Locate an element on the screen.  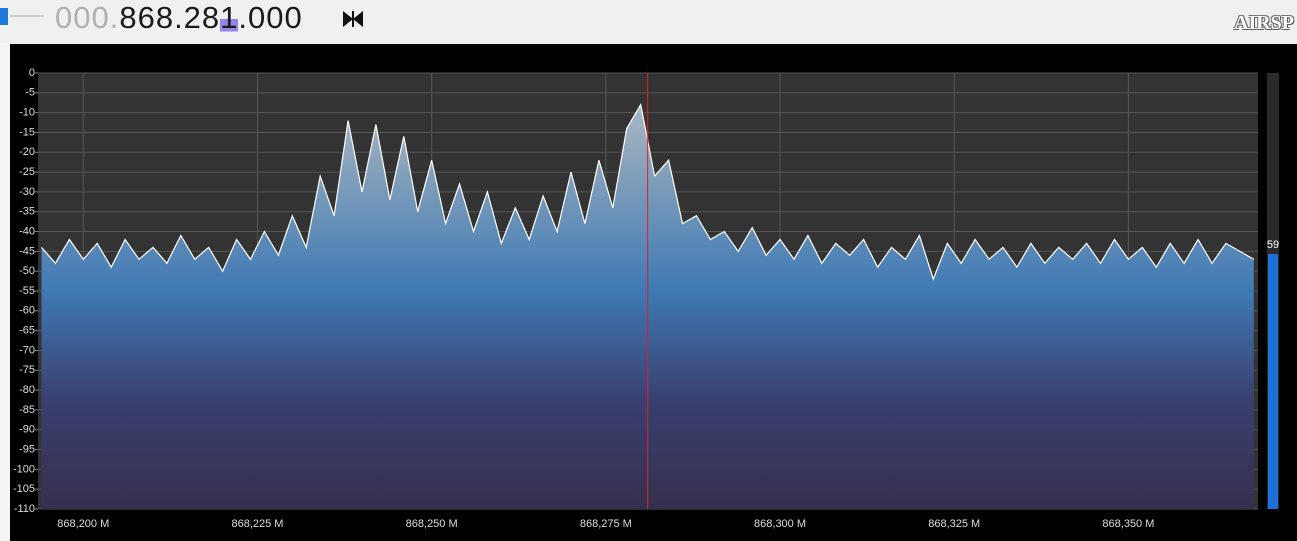
x-tick-label: 868,250 M is located at coordinates (432, 524).